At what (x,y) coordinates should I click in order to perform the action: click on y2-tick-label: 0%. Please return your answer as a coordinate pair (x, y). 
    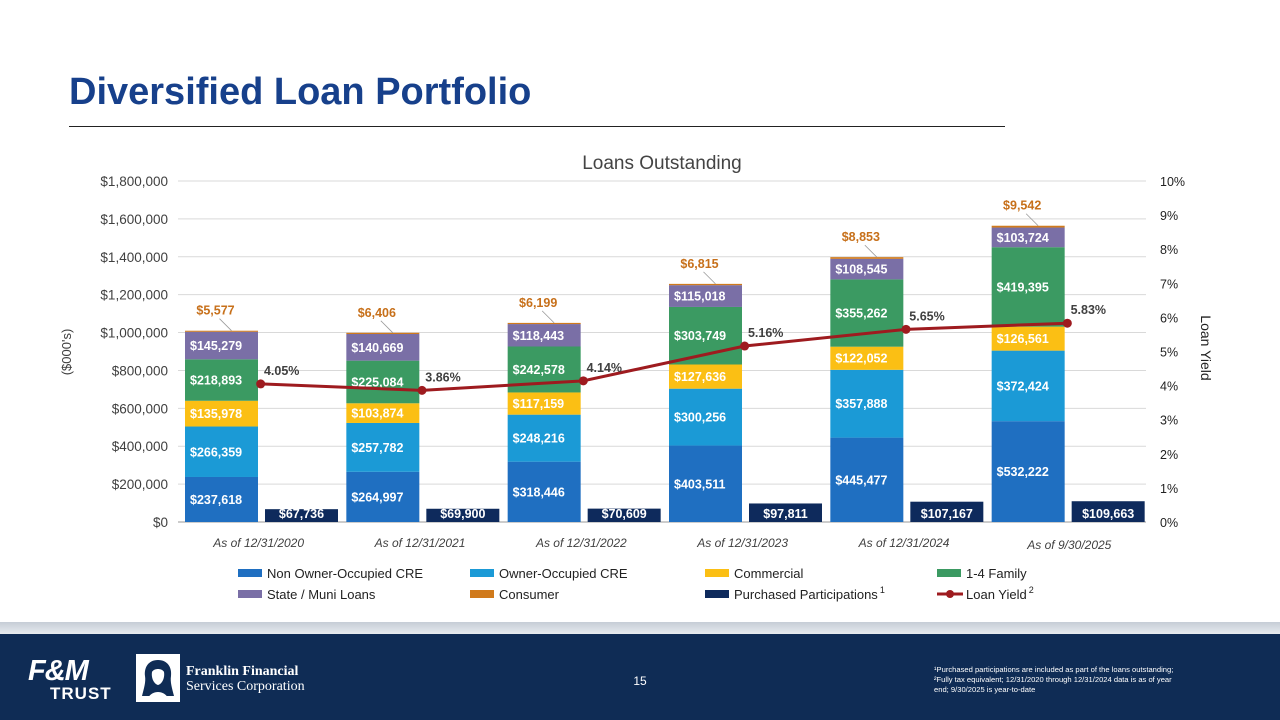
    Looking at the image, I should click on (1169, 523).